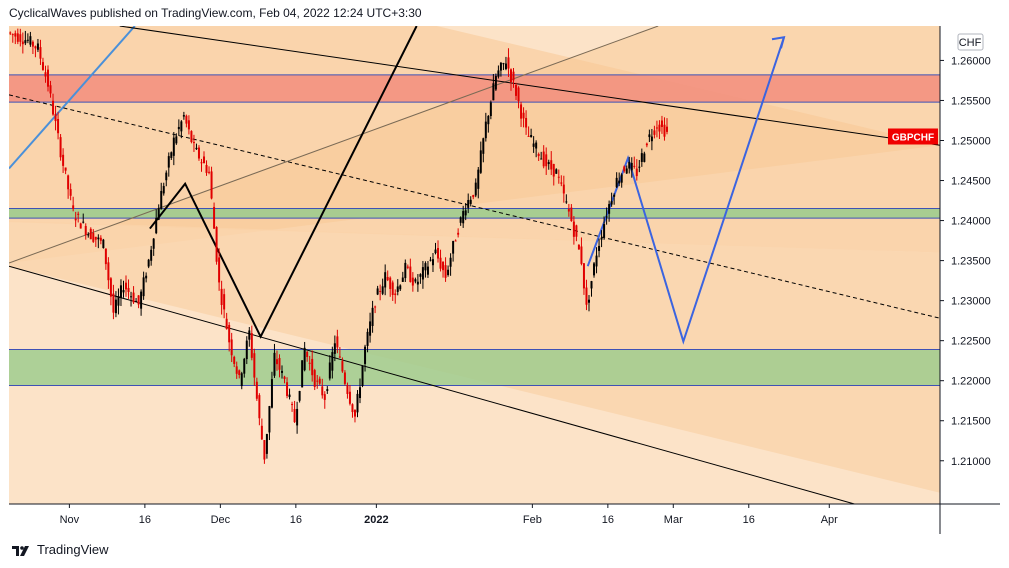  I want to click on currency-label-box, so click(970, 42).